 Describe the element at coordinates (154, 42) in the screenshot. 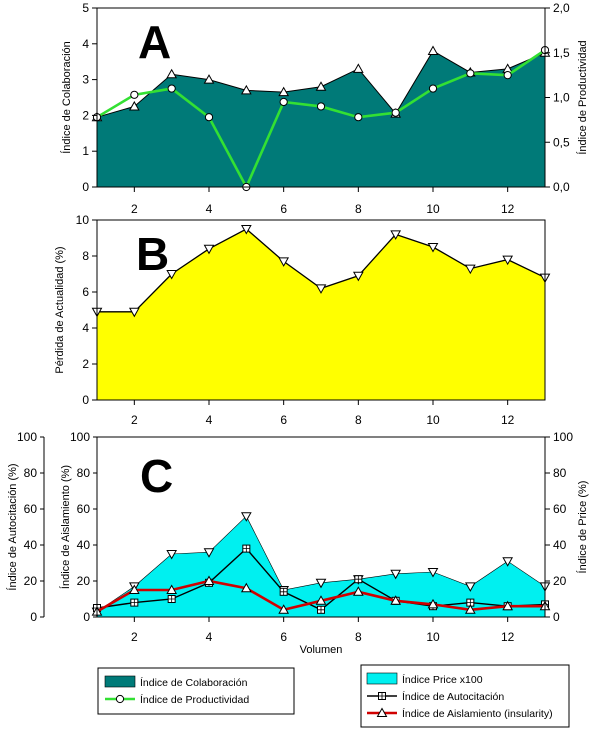

I see `panel-a-letter: A` at that location.